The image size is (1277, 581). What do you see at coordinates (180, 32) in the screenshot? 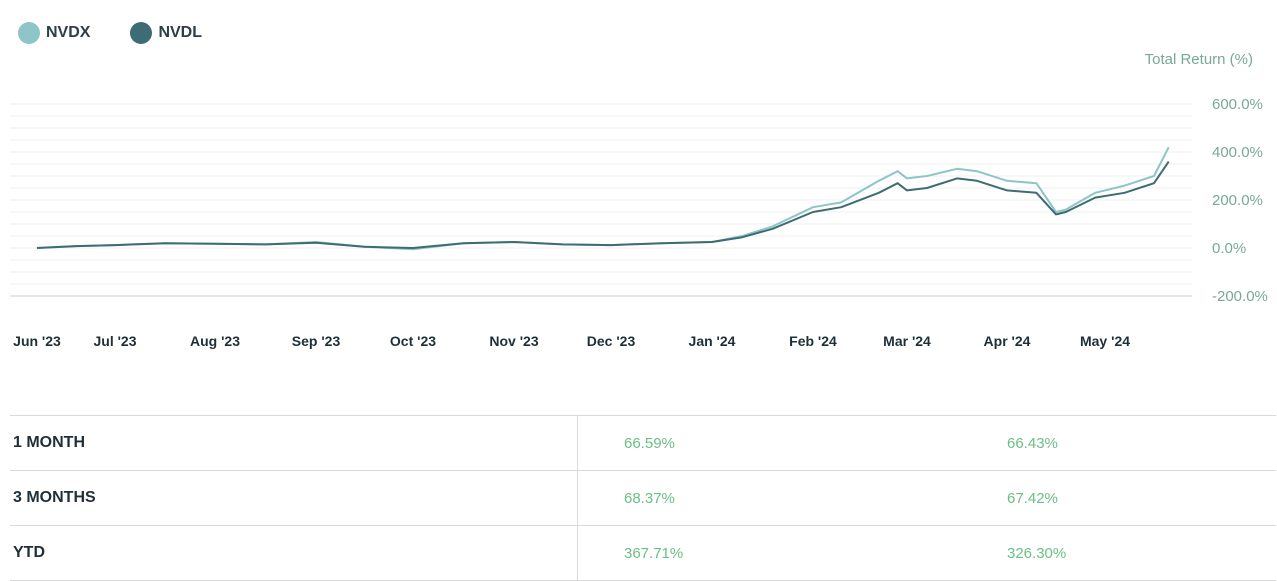
I see `legend-label-nvdl: NVDL` at bounding box center [180, 32].